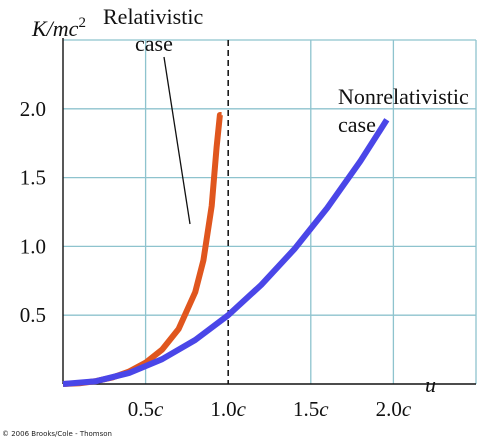  Describe the element at coordinates (154, 43) in the screenshot. I see `annotation-relativistic: case` at that location.